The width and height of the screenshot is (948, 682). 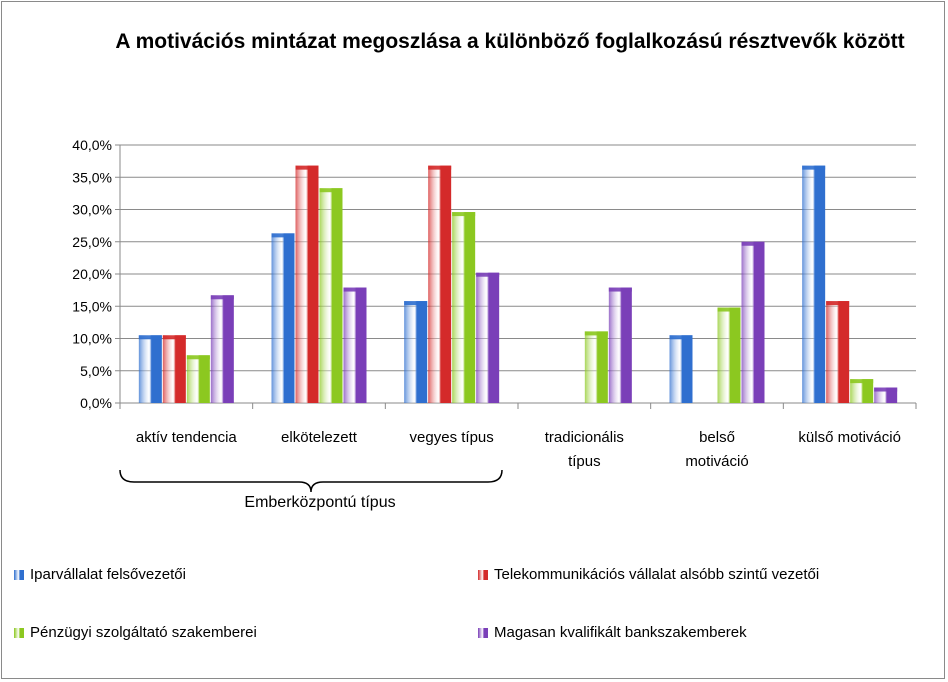 What do you see at coordinates (143, 632) in the screenshot?
I see `legend-label: Pénzügyi szolgáltató szakemberei` at bounding box center [143, 632].